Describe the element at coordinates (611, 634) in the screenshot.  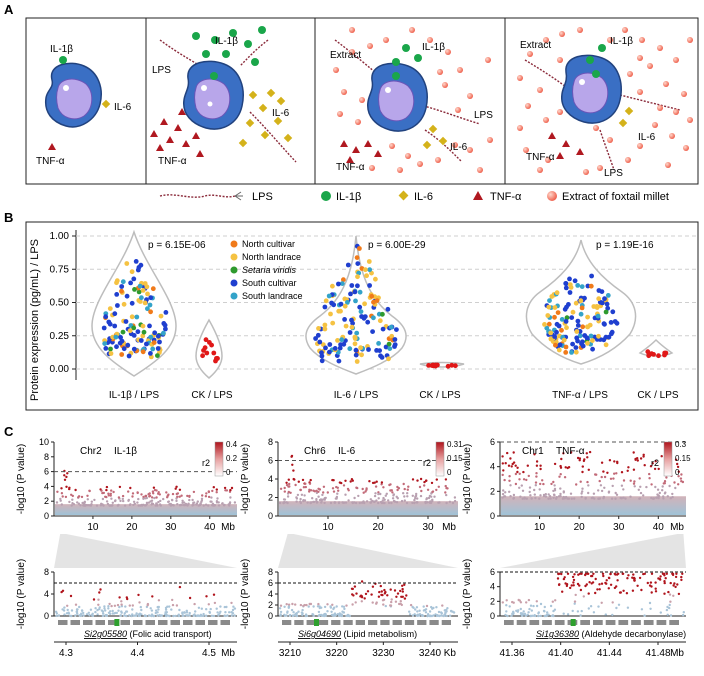
I see `candidate-gene-label: Si1g36380 (Aldehyde decarbonylase)` at that location.